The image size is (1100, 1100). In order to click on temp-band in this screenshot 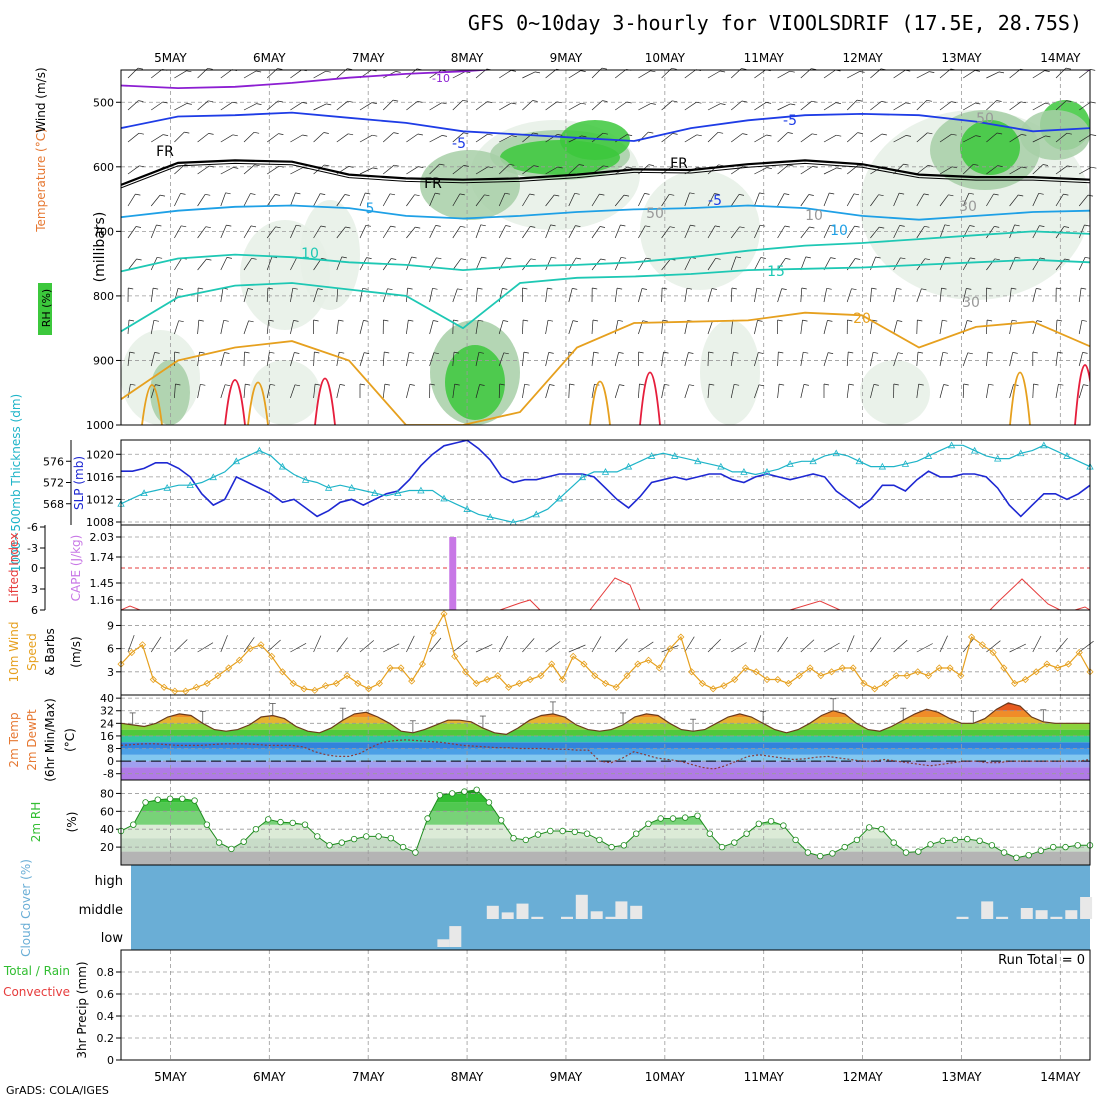, I will do `click(605, 739)`.